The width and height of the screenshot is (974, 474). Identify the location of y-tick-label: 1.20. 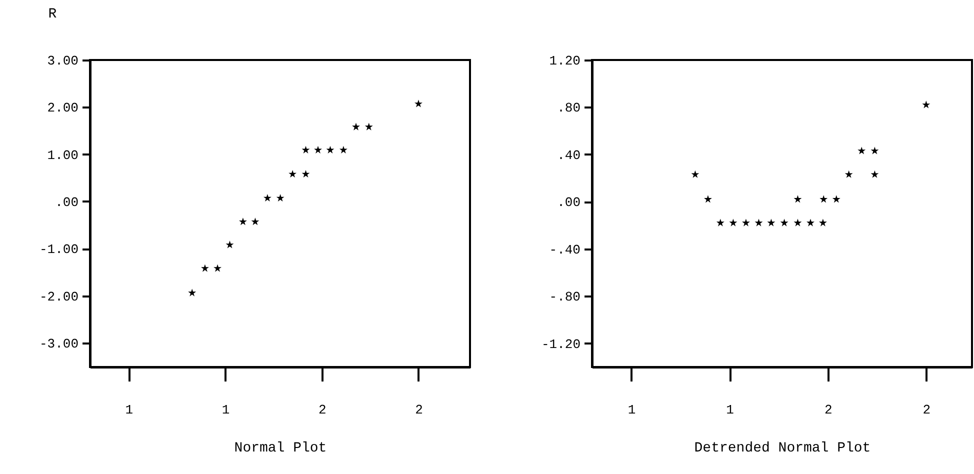
(564, 61).